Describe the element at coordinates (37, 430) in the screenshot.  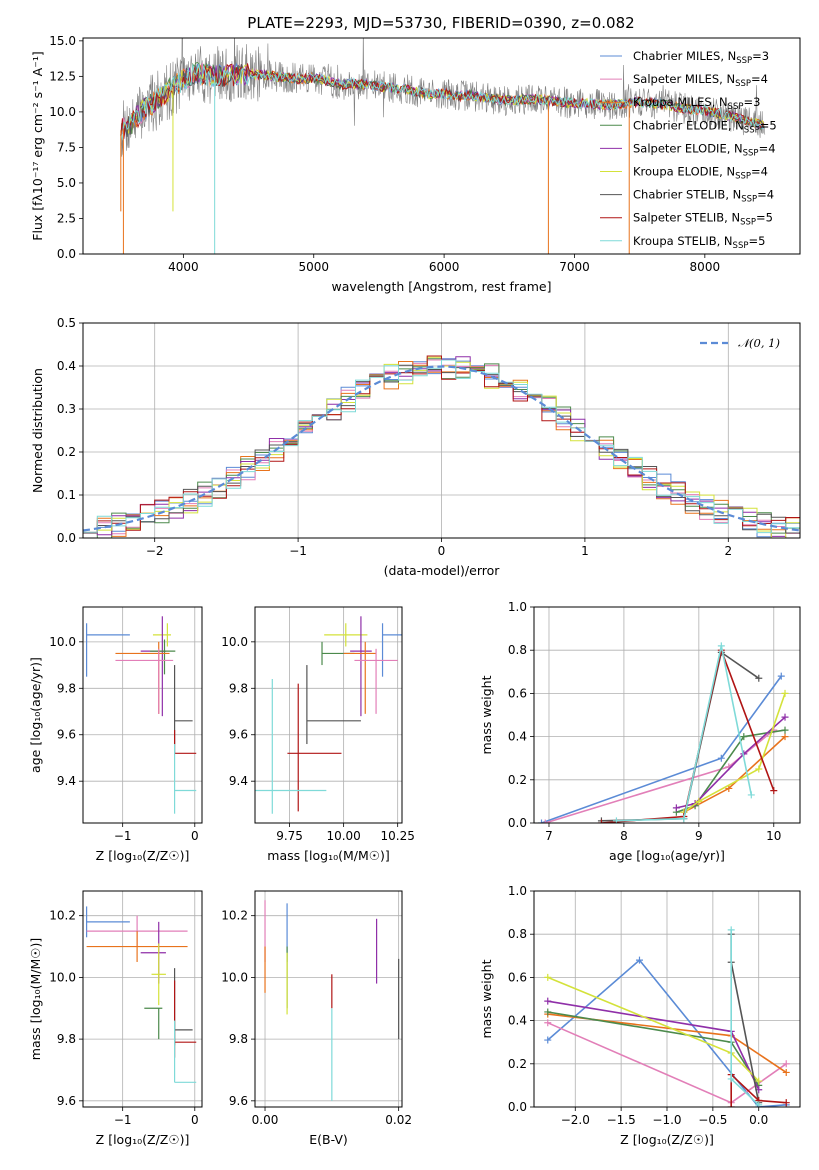
I see `y-axis-label: Normed distribution` at that location.